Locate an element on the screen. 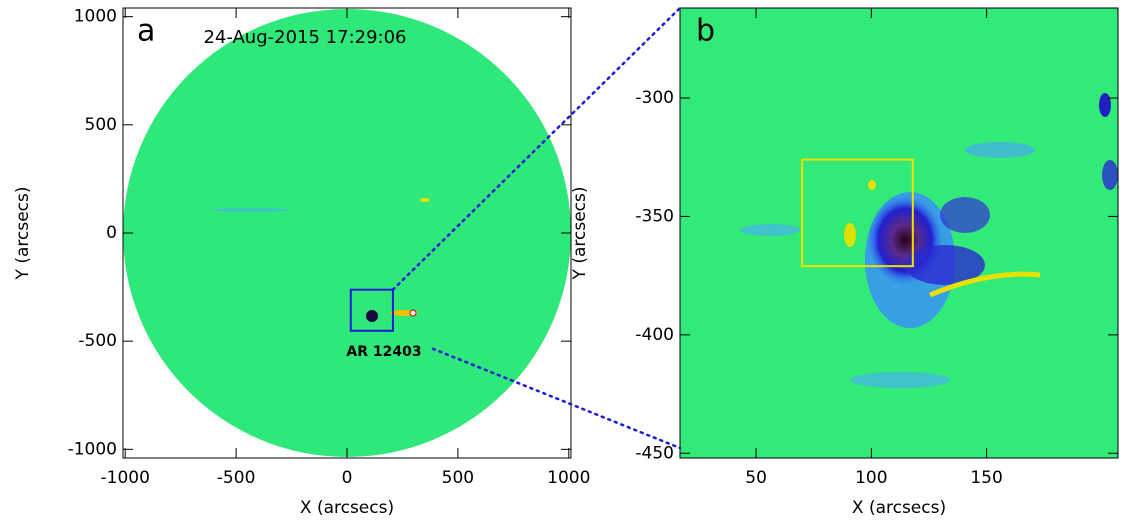 This screenshot has height=527, width=1127. zoom-box is located at coordinates (371, 310).